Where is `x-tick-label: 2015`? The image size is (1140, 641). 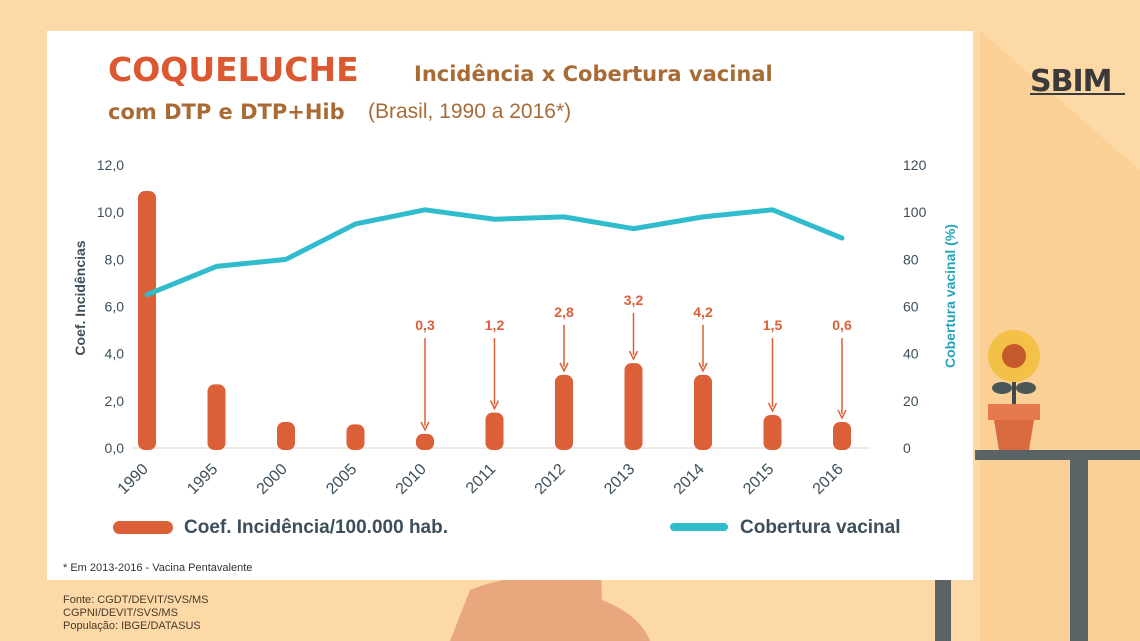 x-tick-label: 2015 is located at coordinates (758, 479).